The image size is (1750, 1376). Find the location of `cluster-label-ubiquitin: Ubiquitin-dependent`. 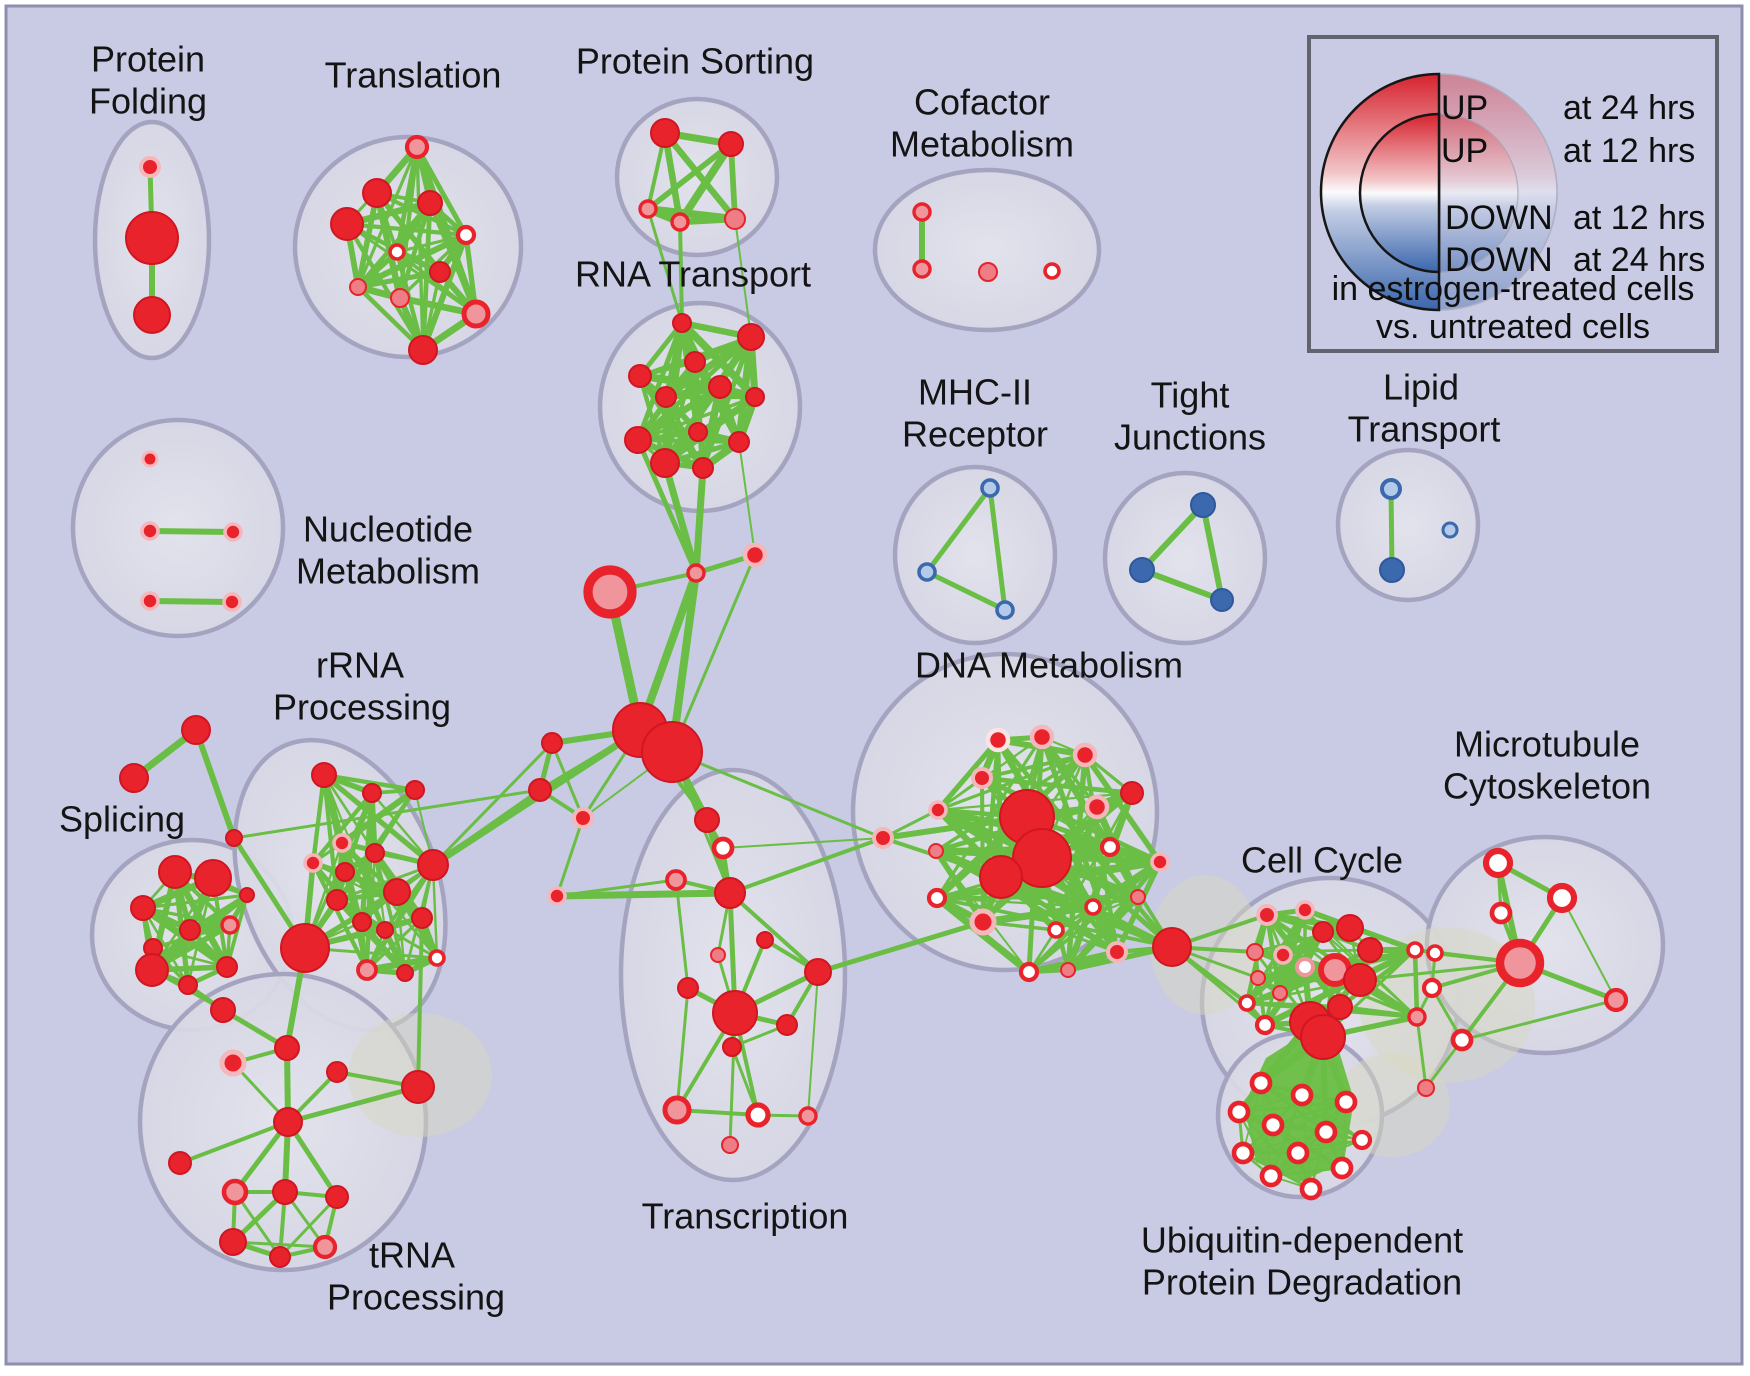

cluster-label-ubiquitin: Ubiquitin-dependent is located at coordinates (1302, 1240).